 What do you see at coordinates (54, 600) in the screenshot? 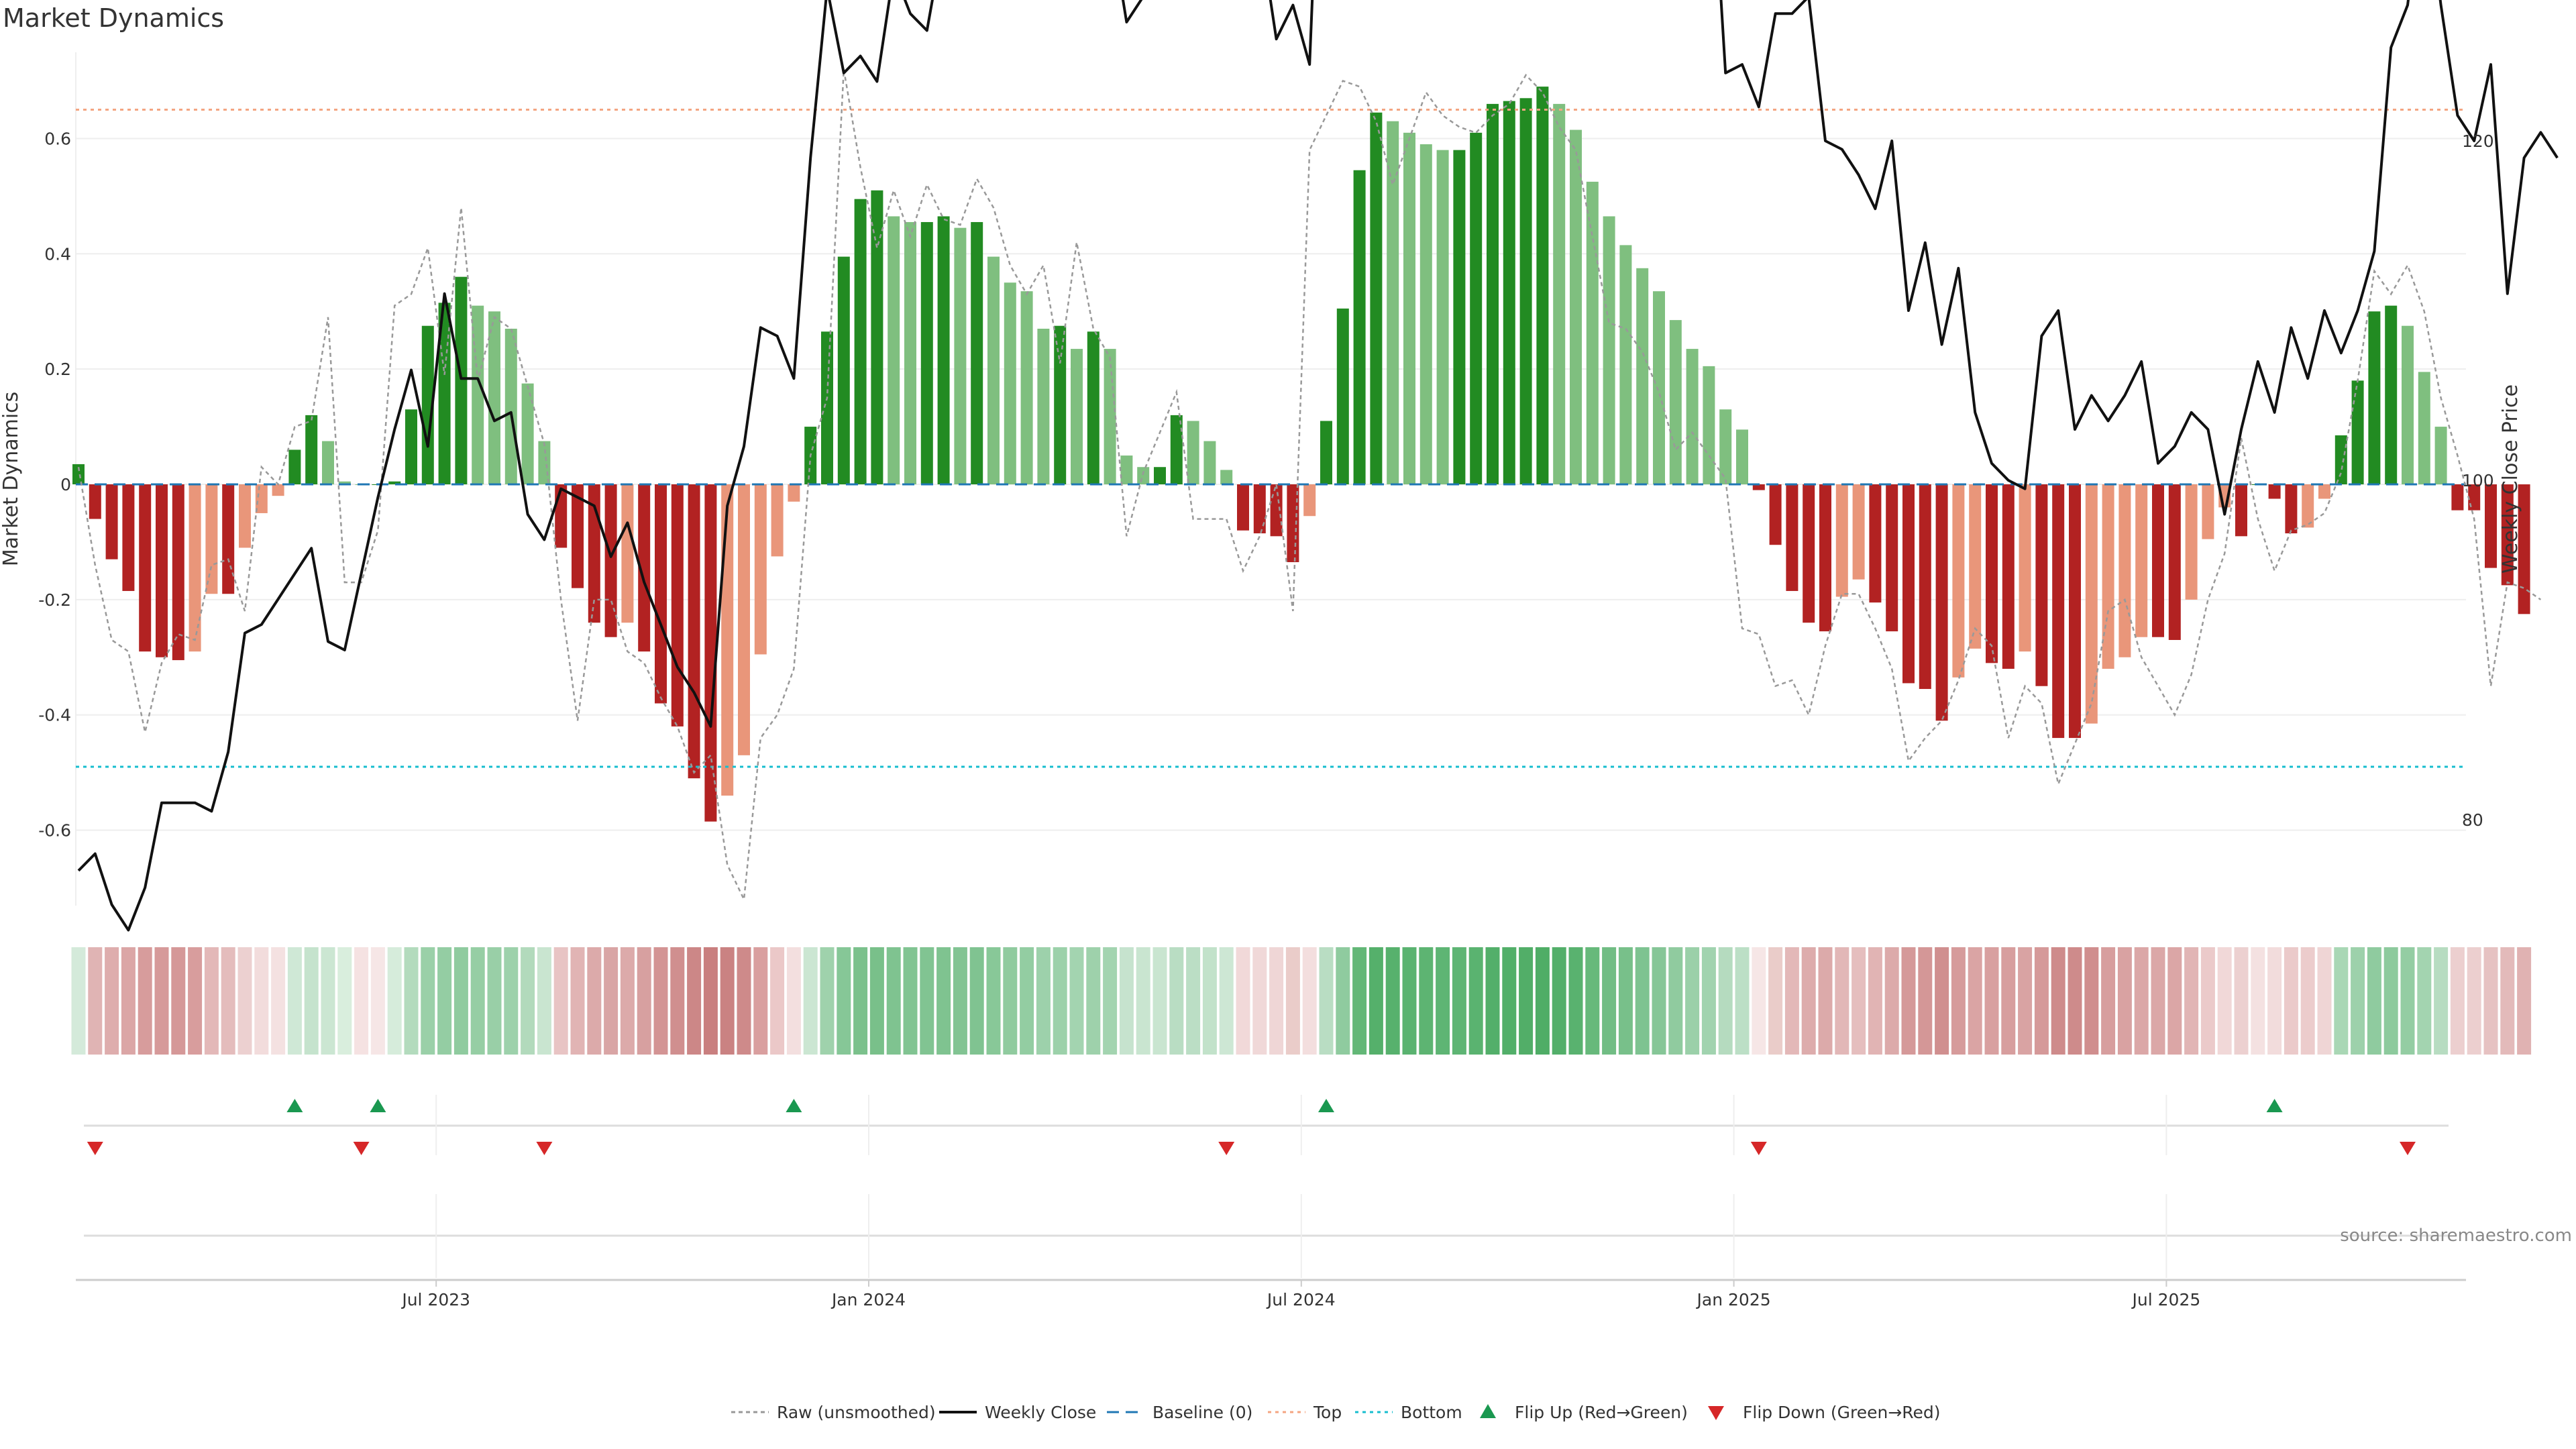
I see `left-tick-label: -0.2` at bounding box center [54, 600].